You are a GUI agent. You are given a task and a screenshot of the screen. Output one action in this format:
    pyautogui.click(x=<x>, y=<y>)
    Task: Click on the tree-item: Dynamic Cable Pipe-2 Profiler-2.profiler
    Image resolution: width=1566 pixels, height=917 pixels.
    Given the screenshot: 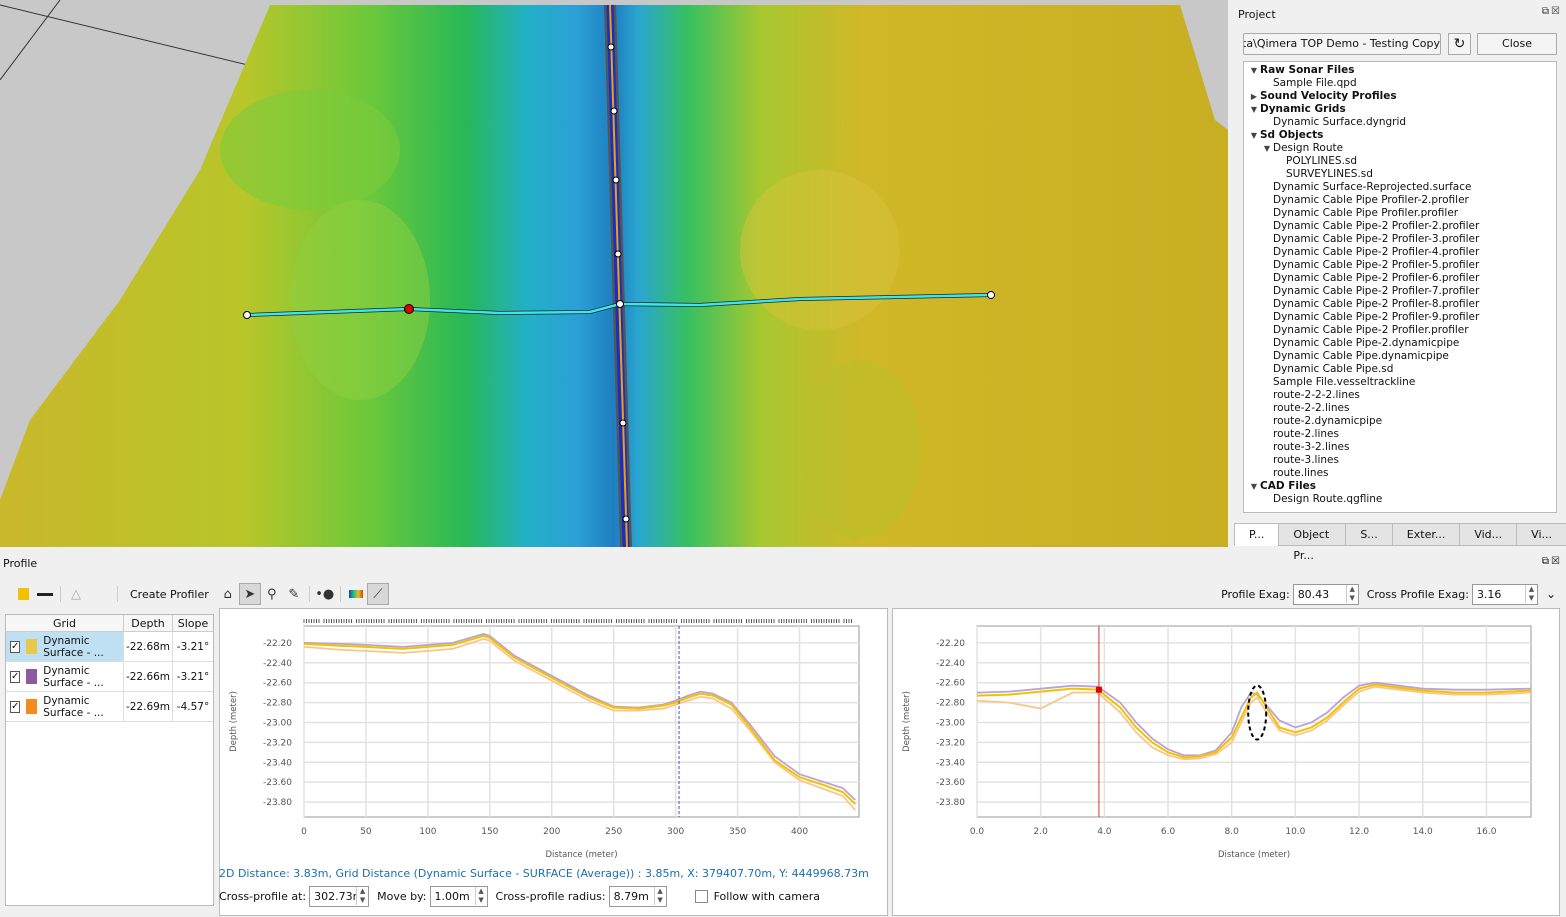 What is the action you would take?
    pyautogui.click(x=1400, y=226)
    